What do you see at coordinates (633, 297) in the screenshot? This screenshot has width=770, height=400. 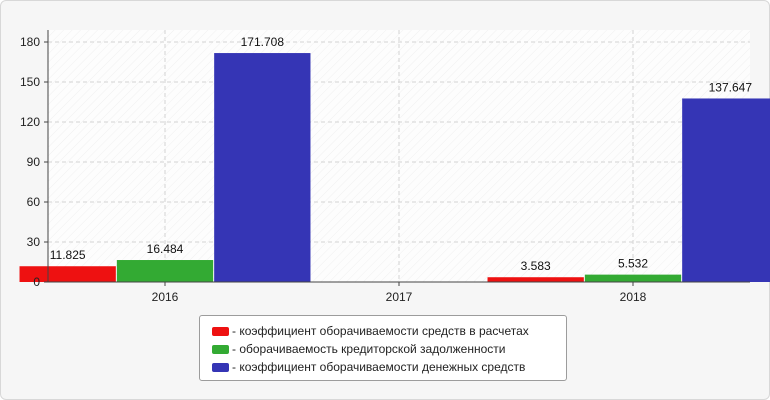 I see `x-tick-label: 2018` at bounding box center [633, 297].